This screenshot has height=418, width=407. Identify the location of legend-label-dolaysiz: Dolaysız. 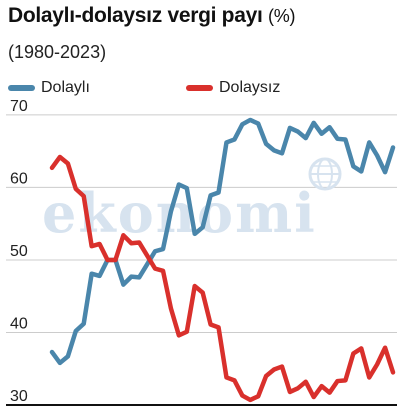
(250, 87).